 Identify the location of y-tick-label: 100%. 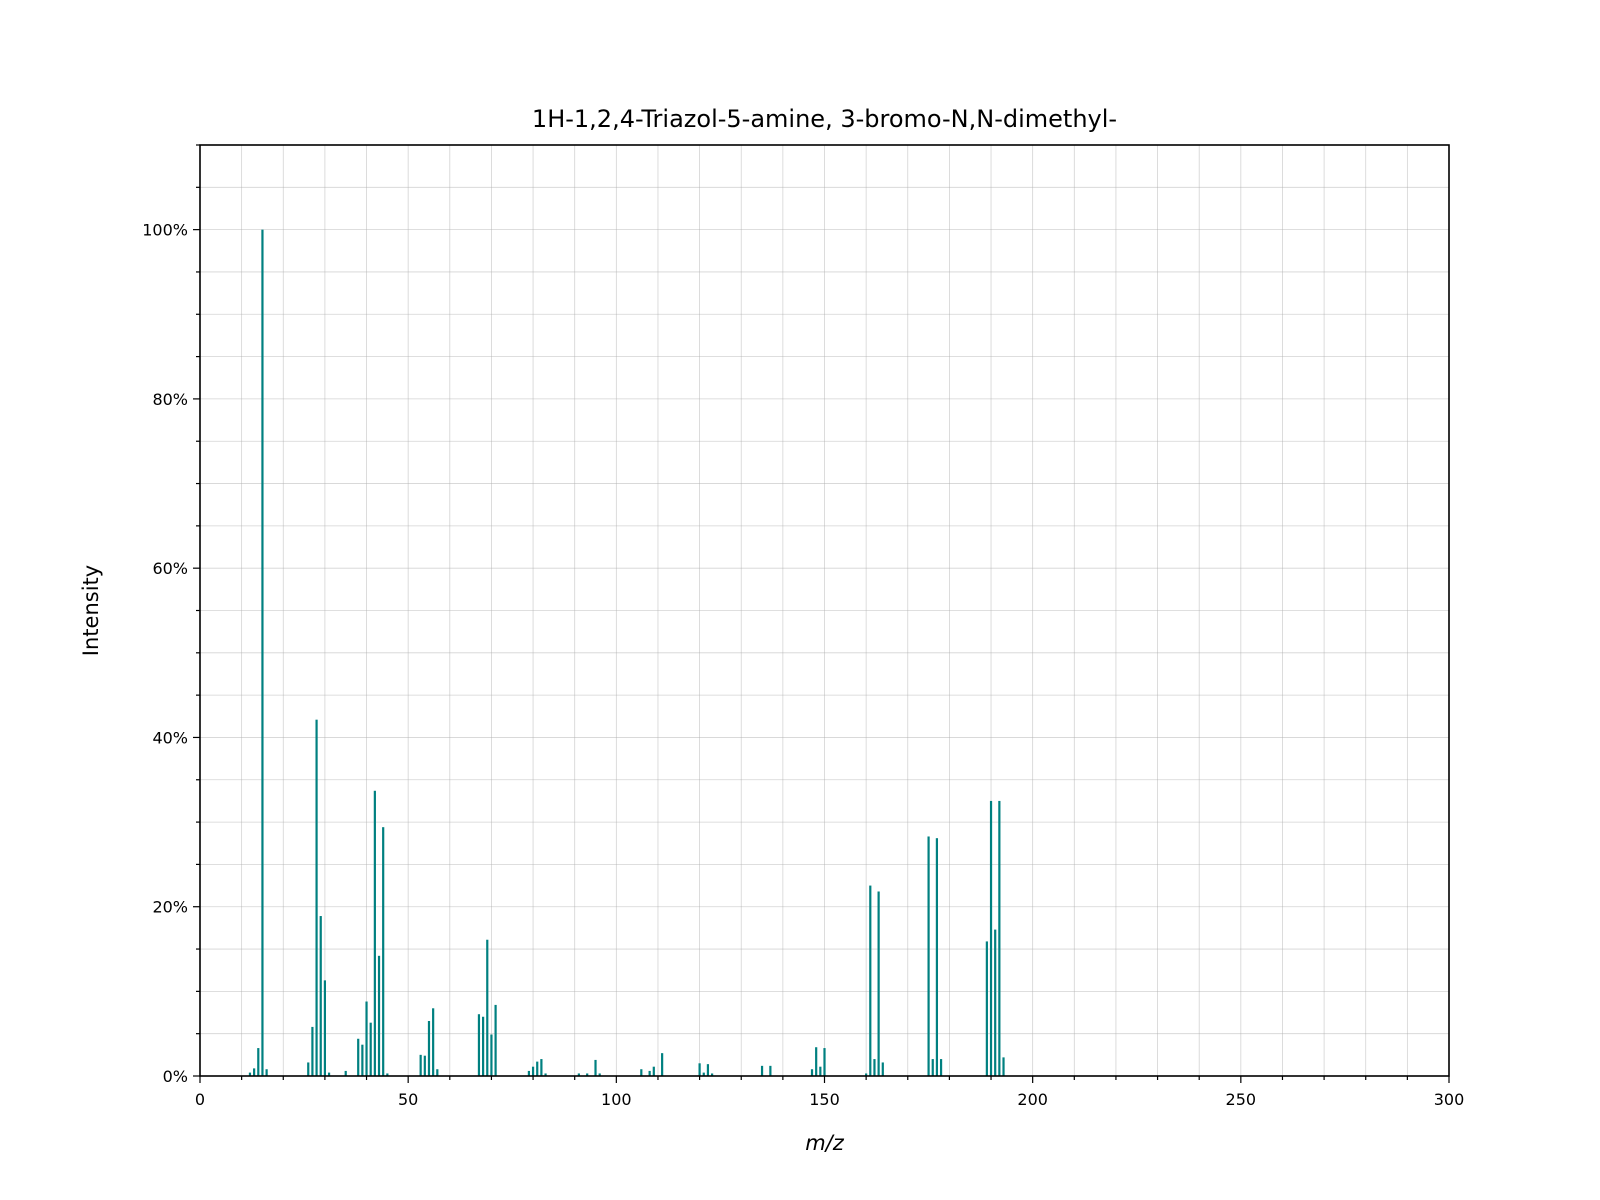
(165, 230).